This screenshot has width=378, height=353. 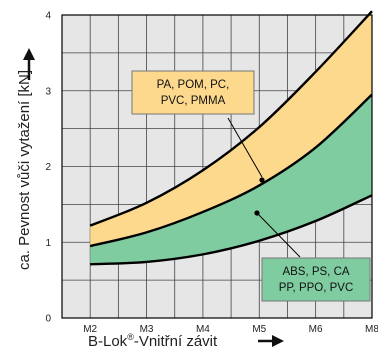 What do you see at coordinates (153, 341) in the screenshot?
I see `x-axis-title: B-Lok®-Vnitřní závit` at bounding box center [153, 341].